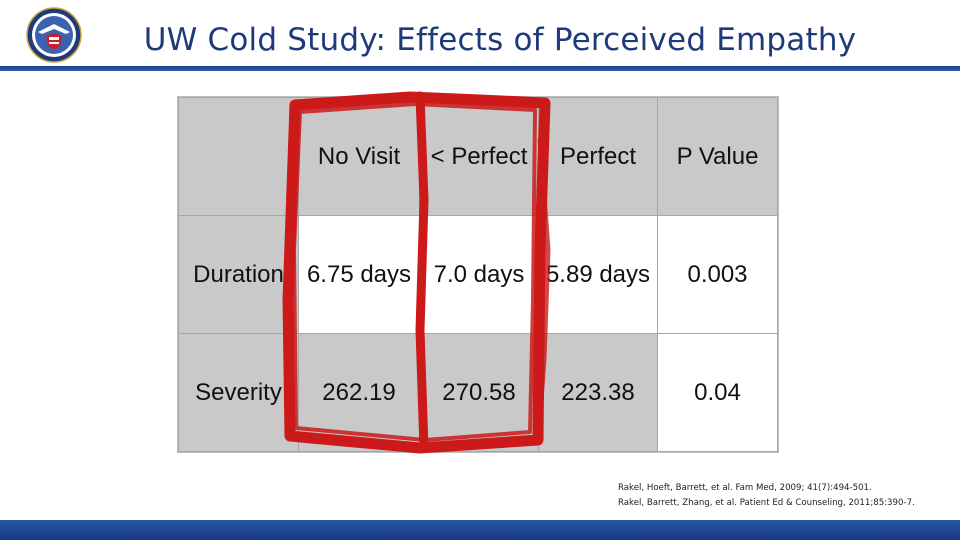  What do you see at coordinates (480, 530) in the screenshot?
I see `footer-bar` at bounding box center [480, 530].